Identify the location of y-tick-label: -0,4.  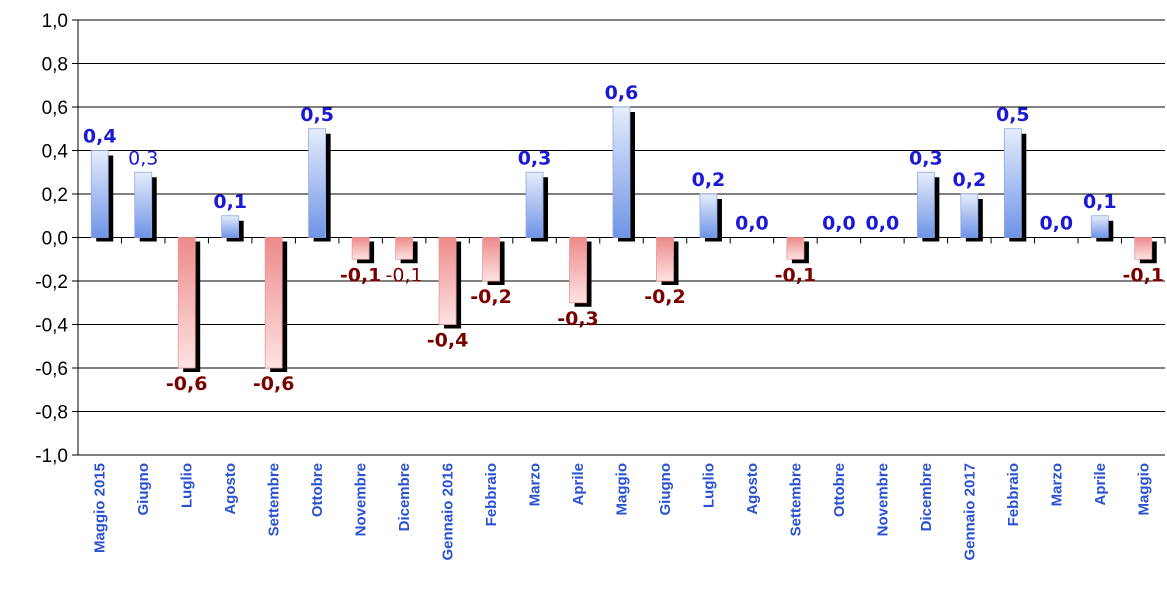
(51, 326).